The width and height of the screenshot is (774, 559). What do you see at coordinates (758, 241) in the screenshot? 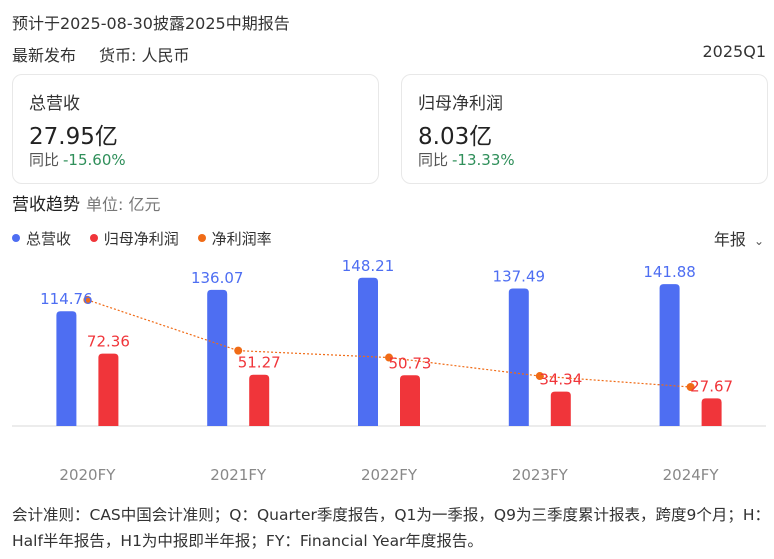
I see `chevron-down-icon: ⌄` at bounding box center [758, 241].